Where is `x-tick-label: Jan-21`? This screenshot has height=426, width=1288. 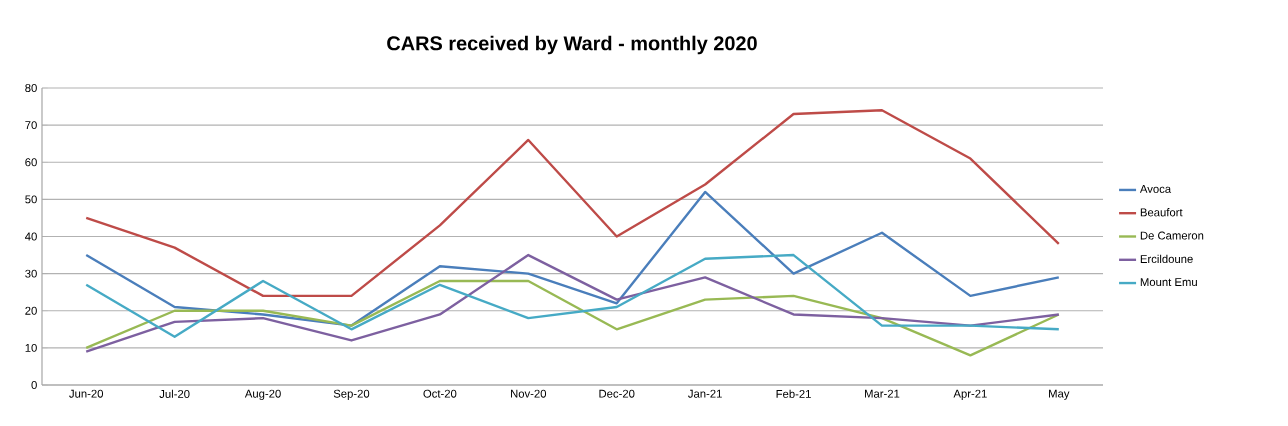
x-tick-label: Jan-21 is located at coordinates (705, 393).